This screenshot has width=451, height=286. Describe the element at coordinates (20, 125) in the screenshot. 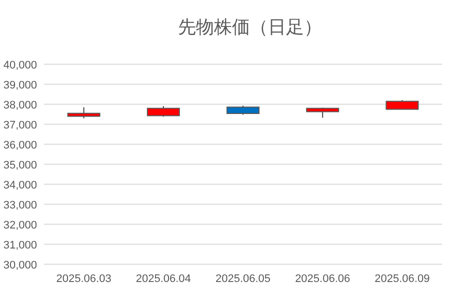

I see `y-tick-label: 37,000` at that location.